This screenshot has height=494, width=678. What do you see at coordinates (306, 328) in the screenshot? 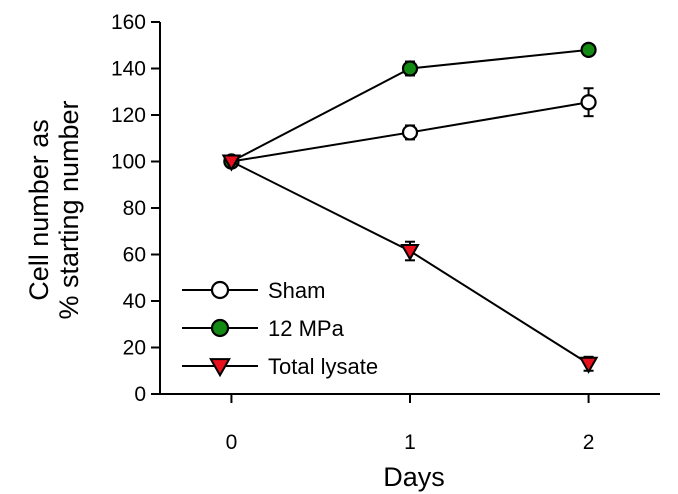
I see `legend-label: 12 MPa` at bounding box center [306, 328].